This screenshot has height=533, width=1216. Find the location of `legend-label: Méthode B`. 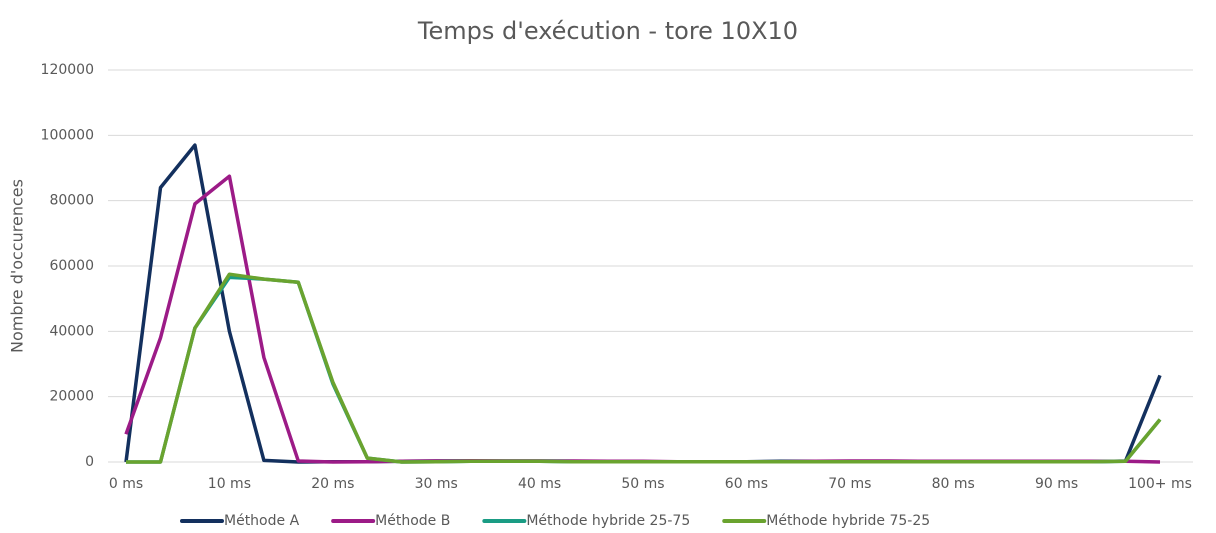

legend-label: Méthode B is located at coordinates (412, 521).